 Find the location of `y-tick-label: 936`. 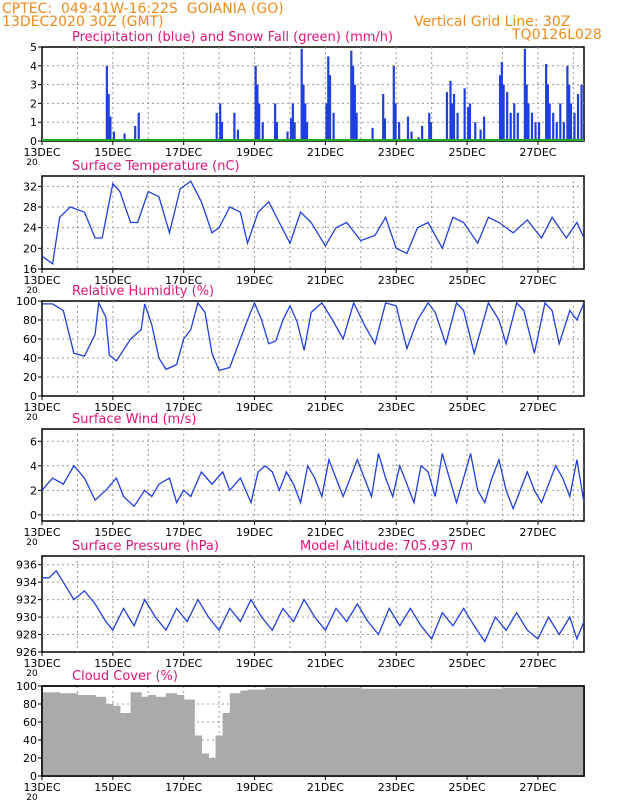

y-tick-label: 936 is located at coordinates (26, 565).